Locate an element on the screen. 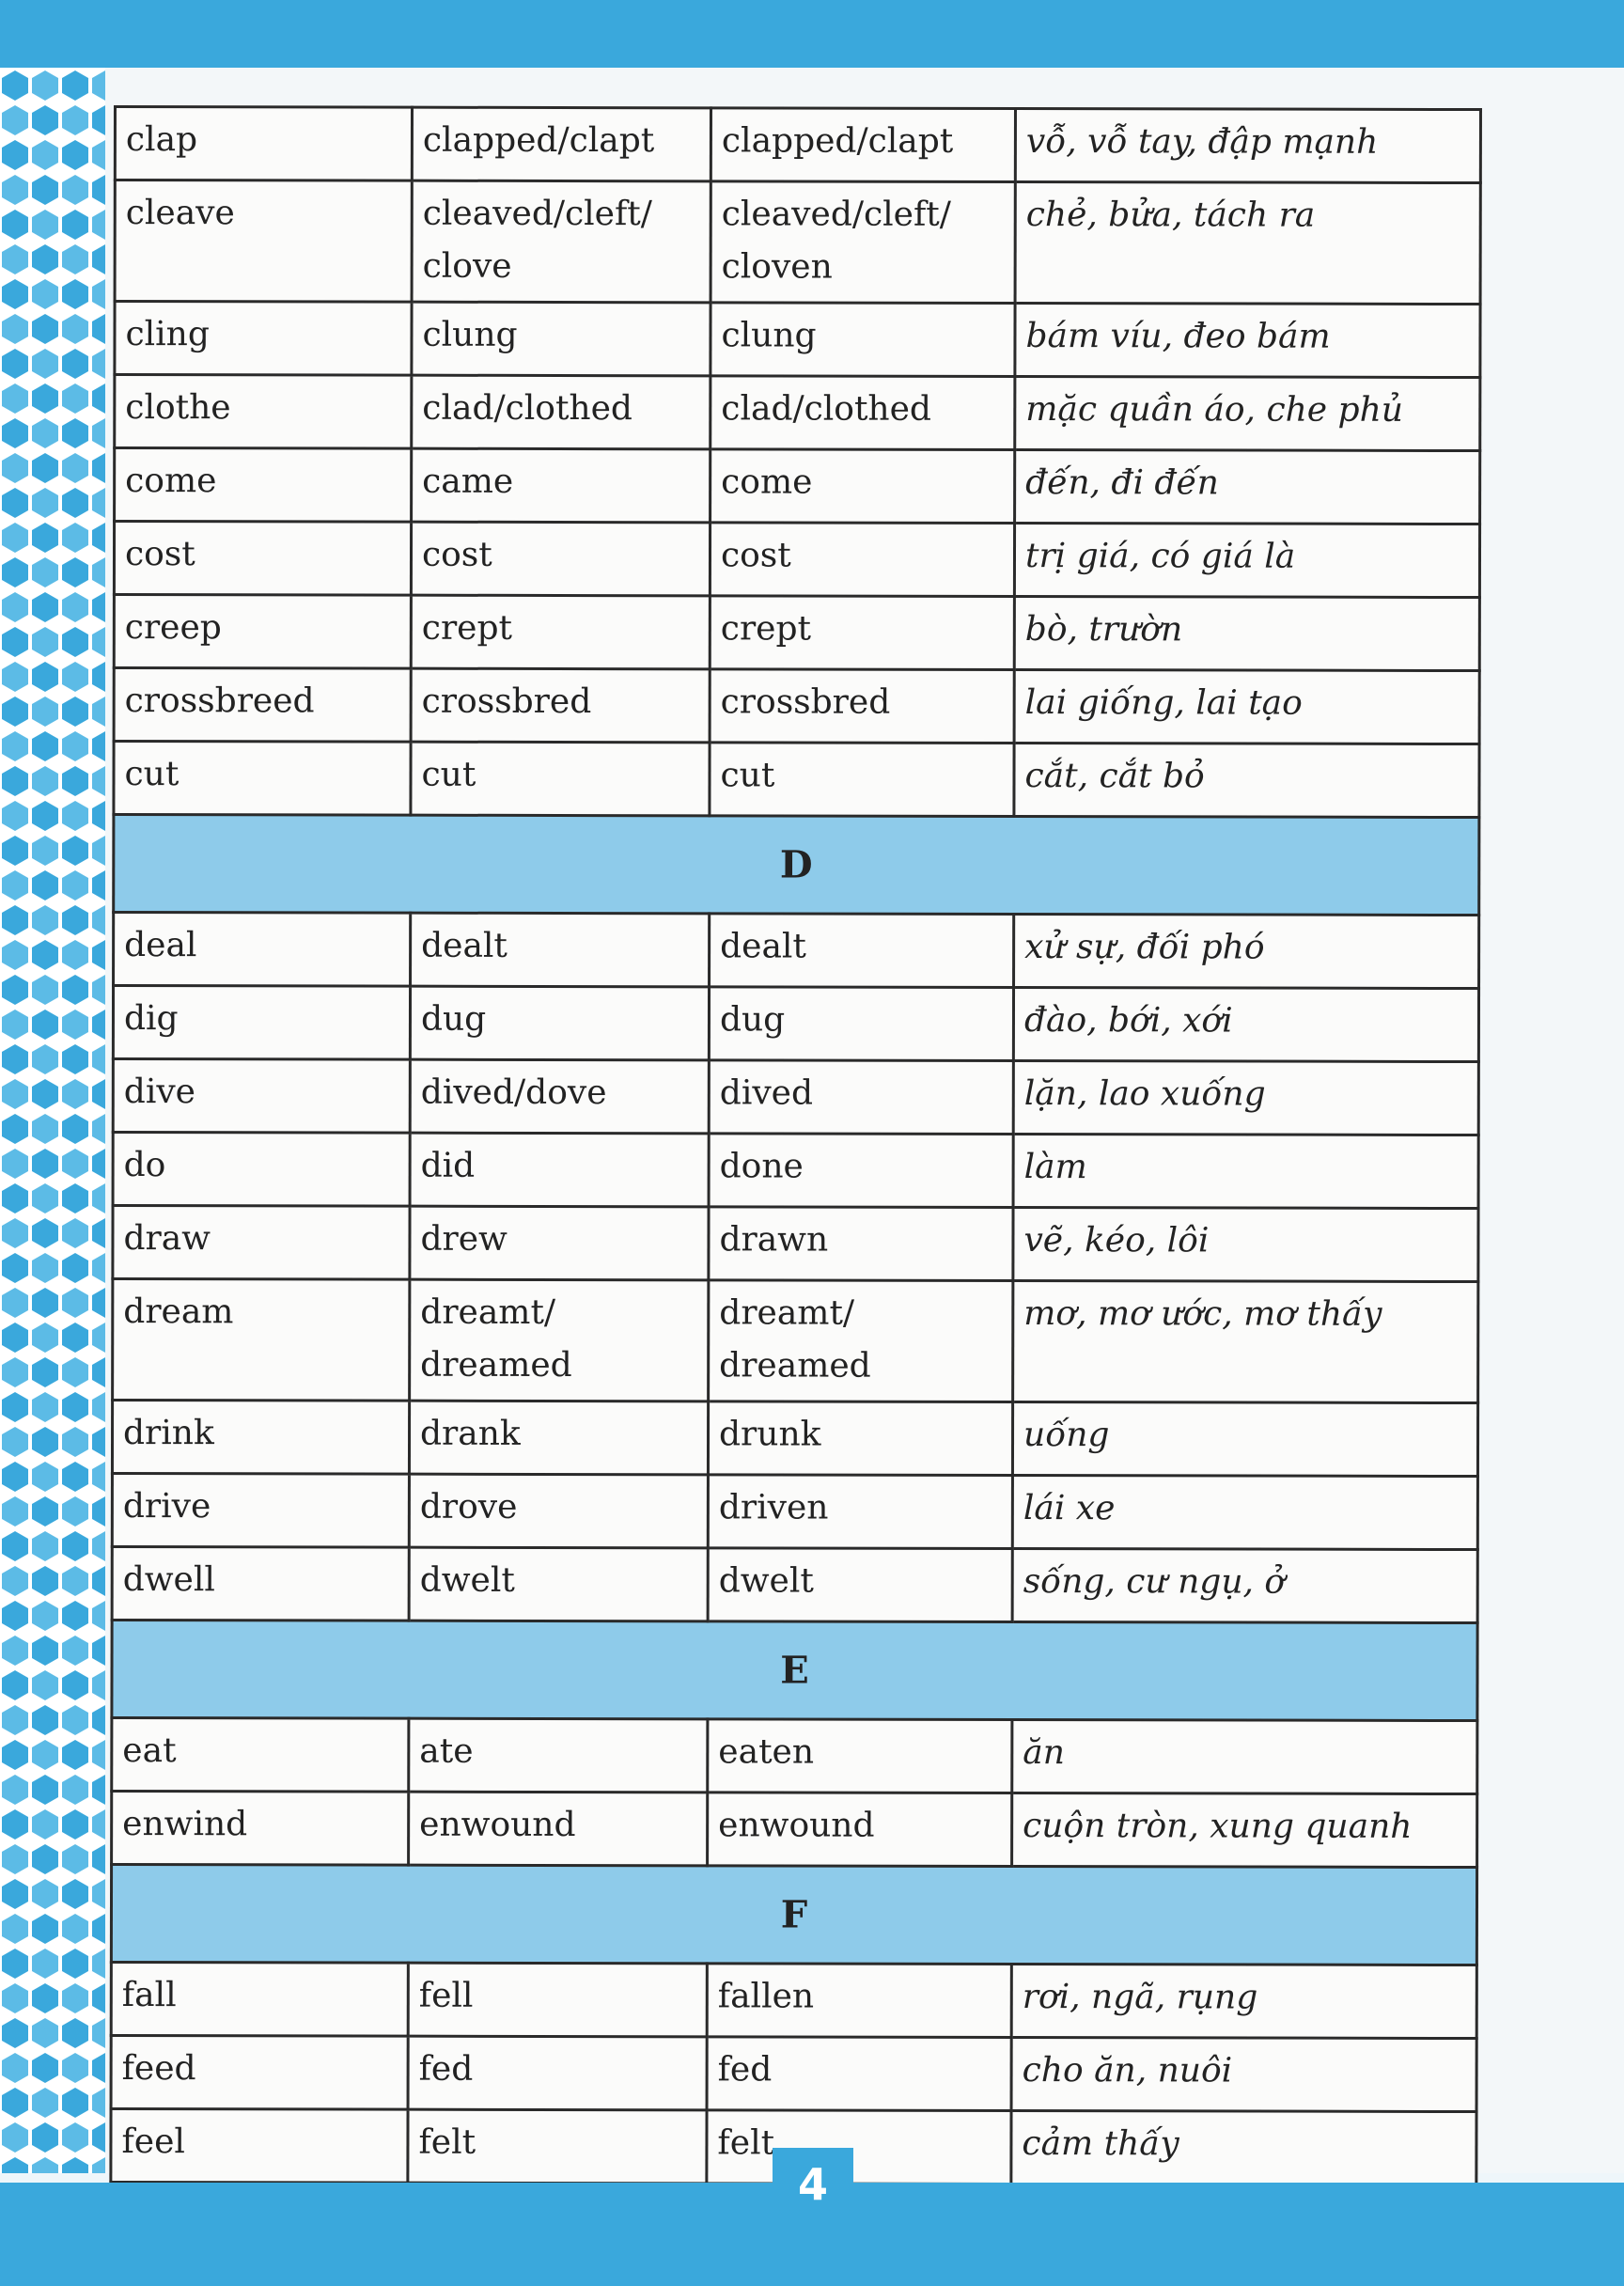 Image resolution: width=1624 pixels, height=2286 pixels. base-form-cell: cling is located at coordinates (263, 338).